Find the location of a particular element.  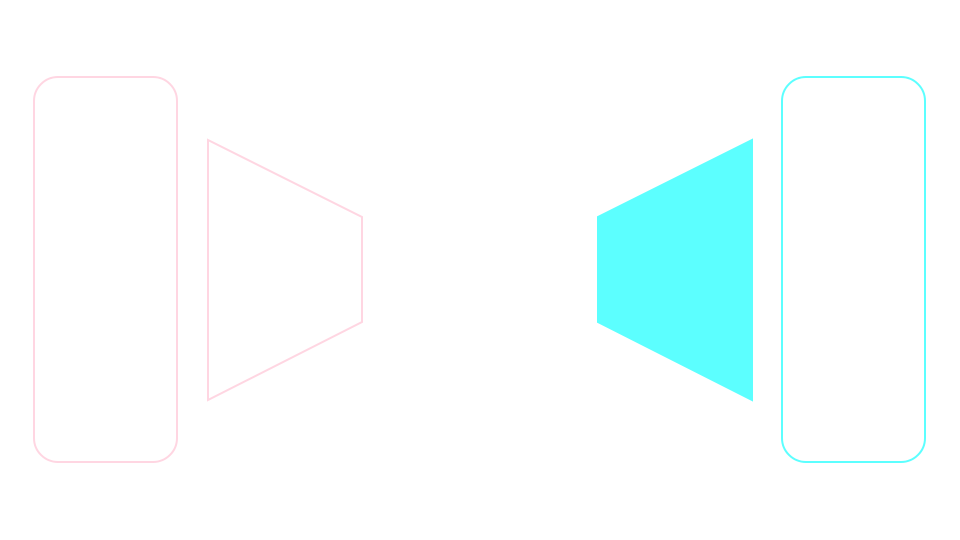

right-trapezoid is located at coordinates (675, 270).